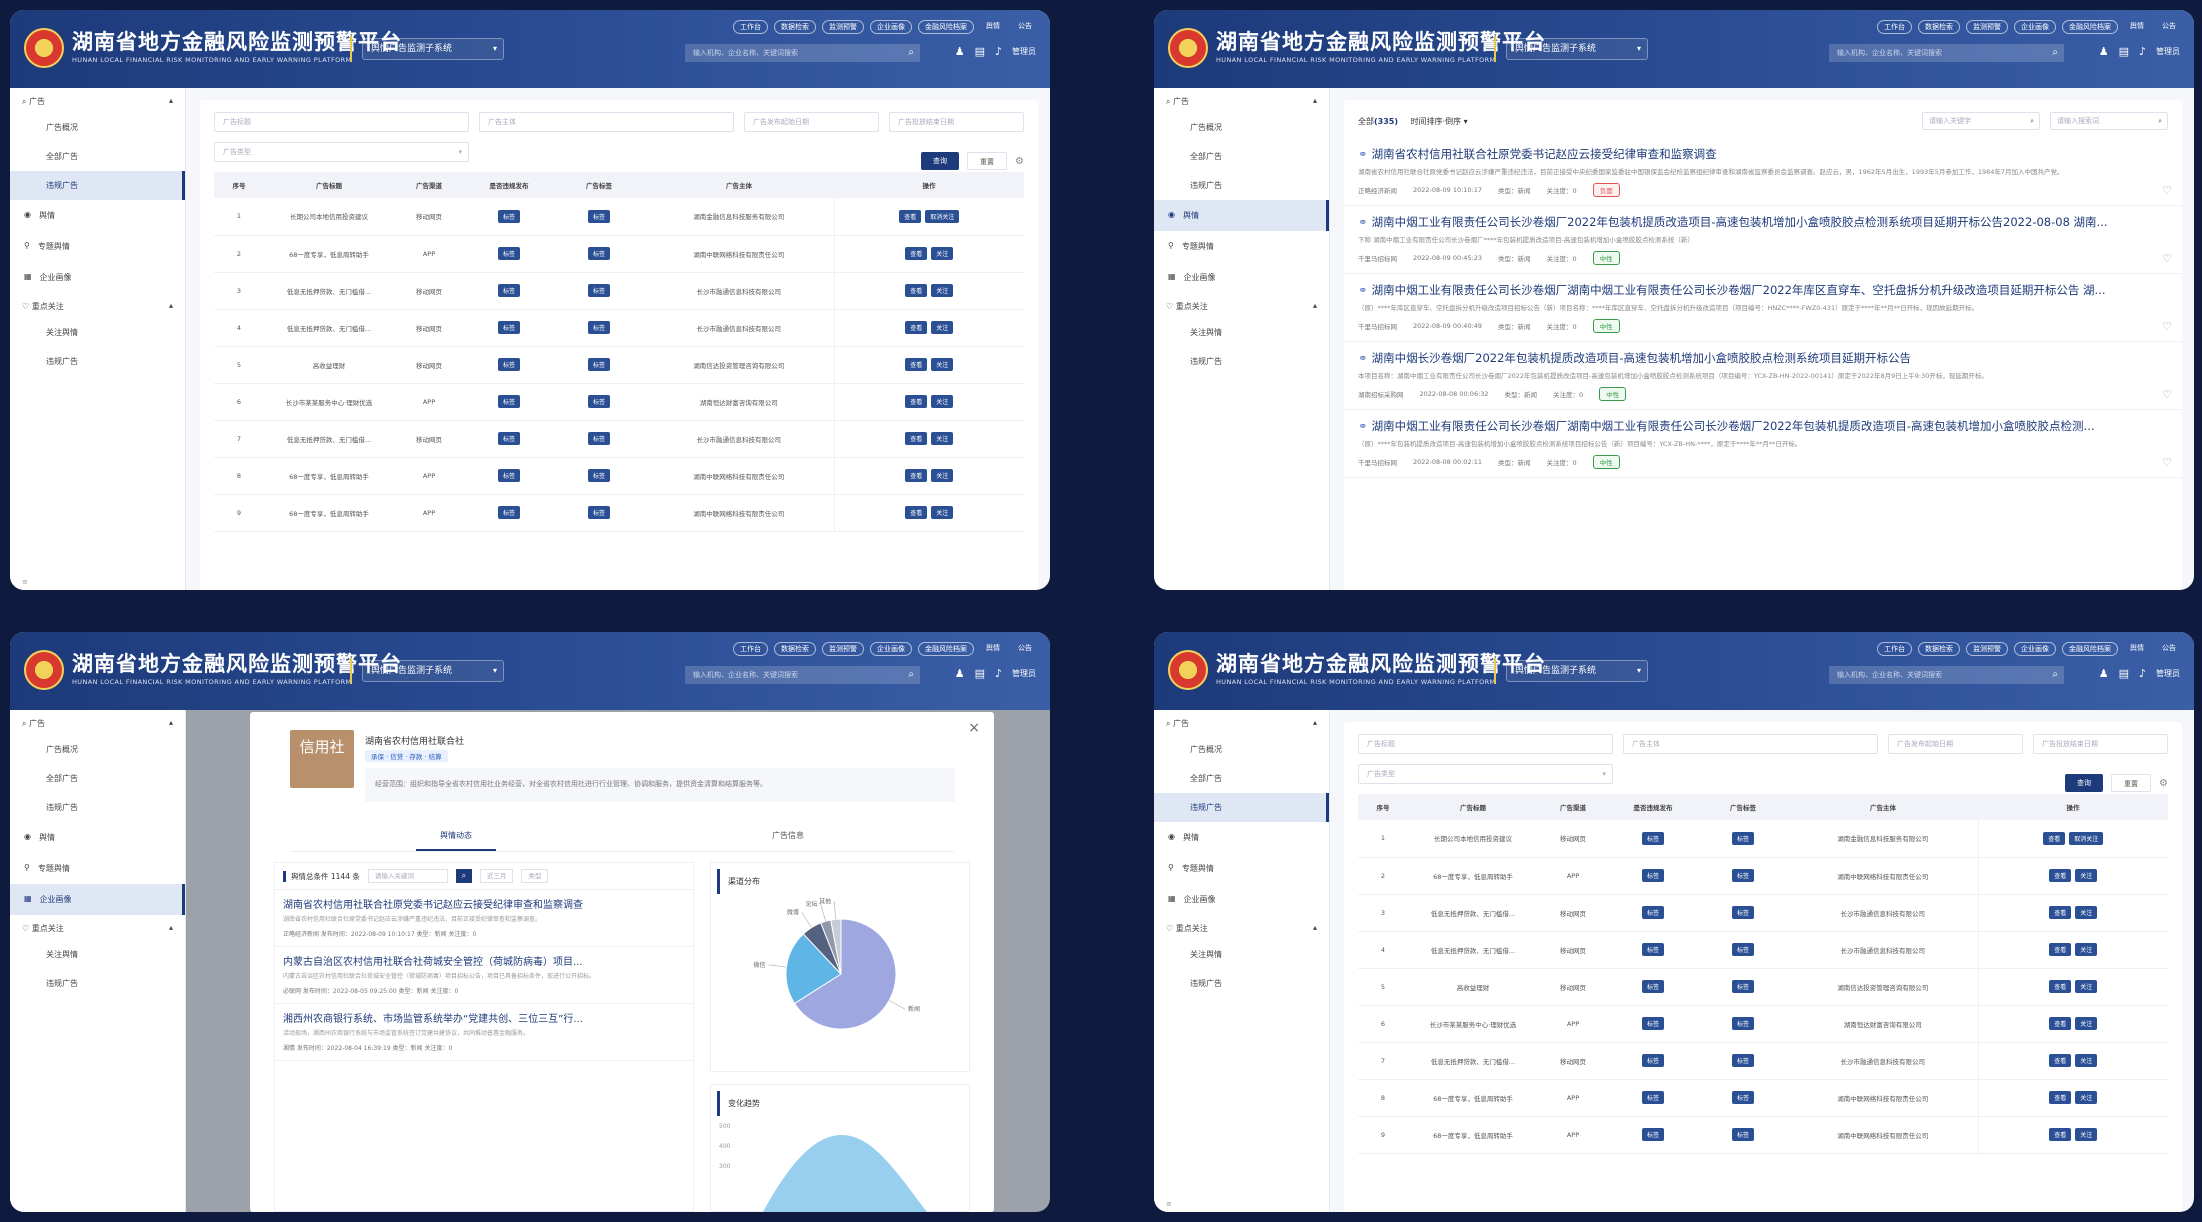  I want to click on period-select: 近三月, so click(496, 876).